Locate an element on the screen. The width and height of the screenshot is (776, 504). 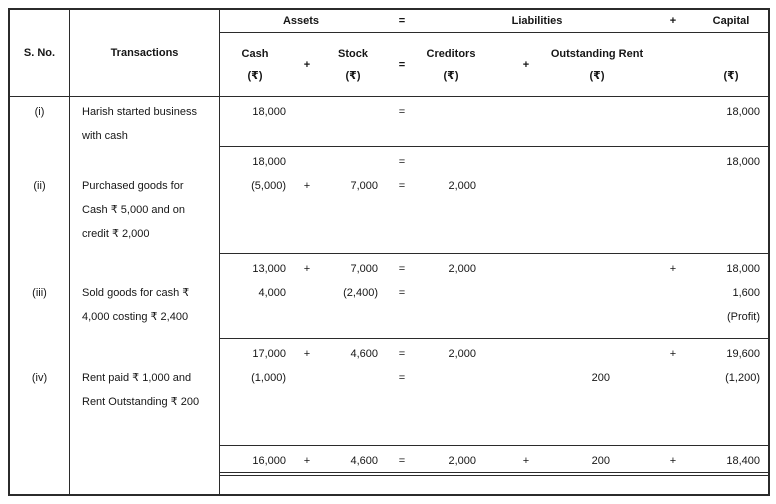
column-header-creditors: Creditors (₹) is located at coordinates (451, 65).